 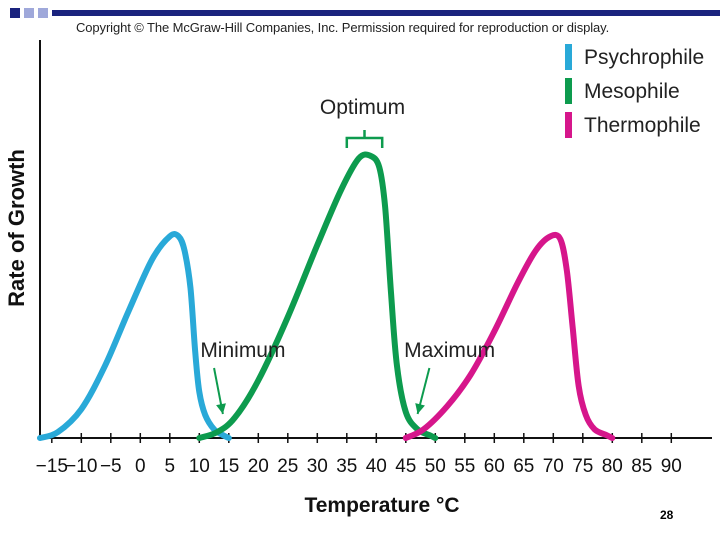 What do you see at coordinates (199, 466) in the screenshot?
I see `x-tick-label: 10` at bounding box center [199, 466].